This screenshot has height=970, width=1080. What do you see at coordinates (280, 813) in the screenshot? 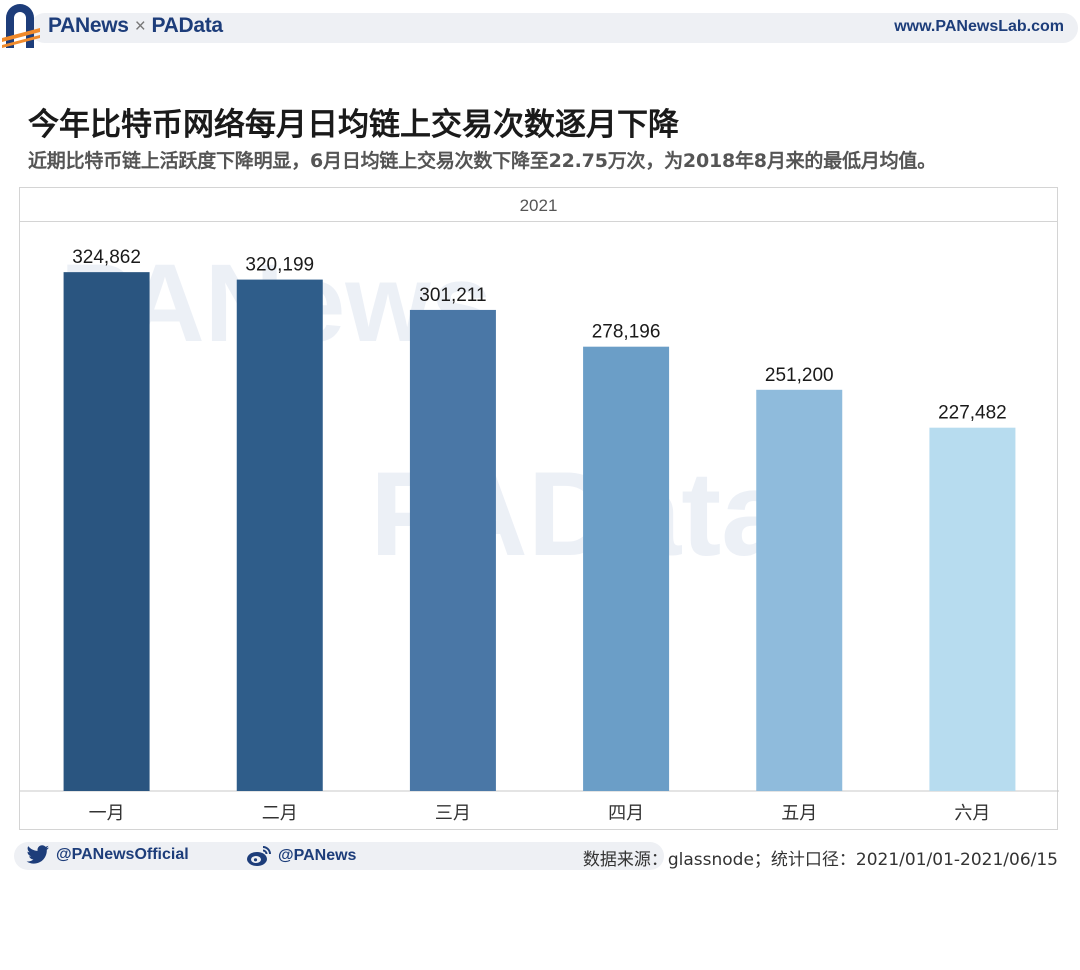
I see `x-tick-label-2: 二月` at bounding box center [280, 813].